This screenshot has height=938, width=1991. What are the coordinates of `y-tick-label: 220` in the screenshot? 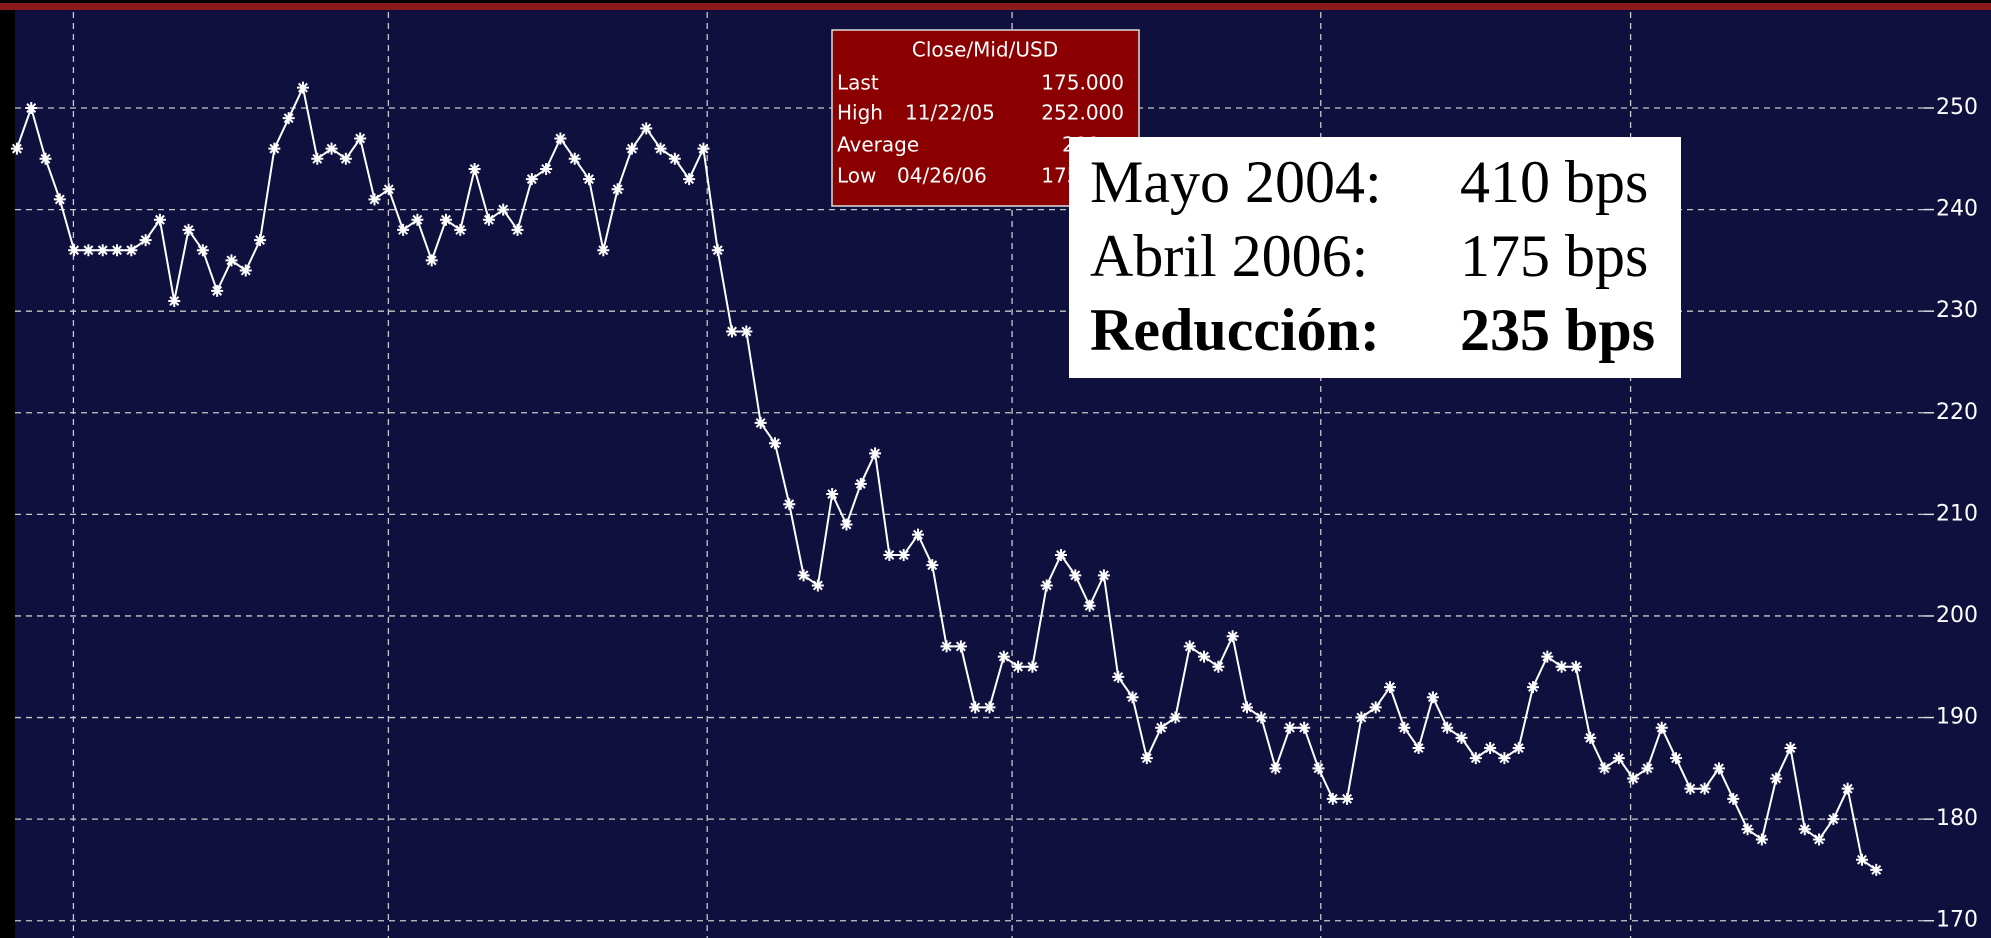 It's located at (1957, 412).